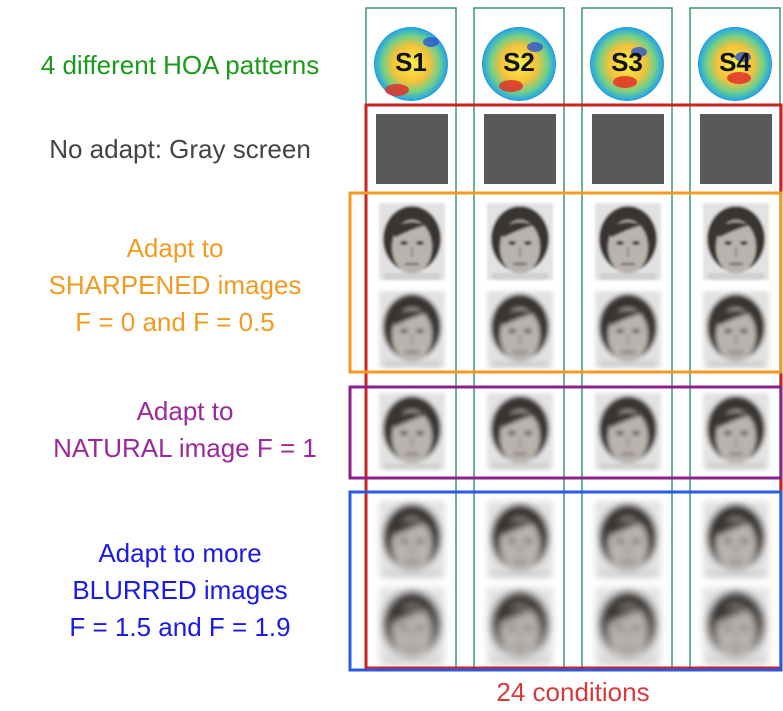 The width and height of the screenshot is (783, 711). What do you see at coordinates (179, 590) in the screenshot?
I see `condition-label: BLURRED images` at bounding box center [179, 590].